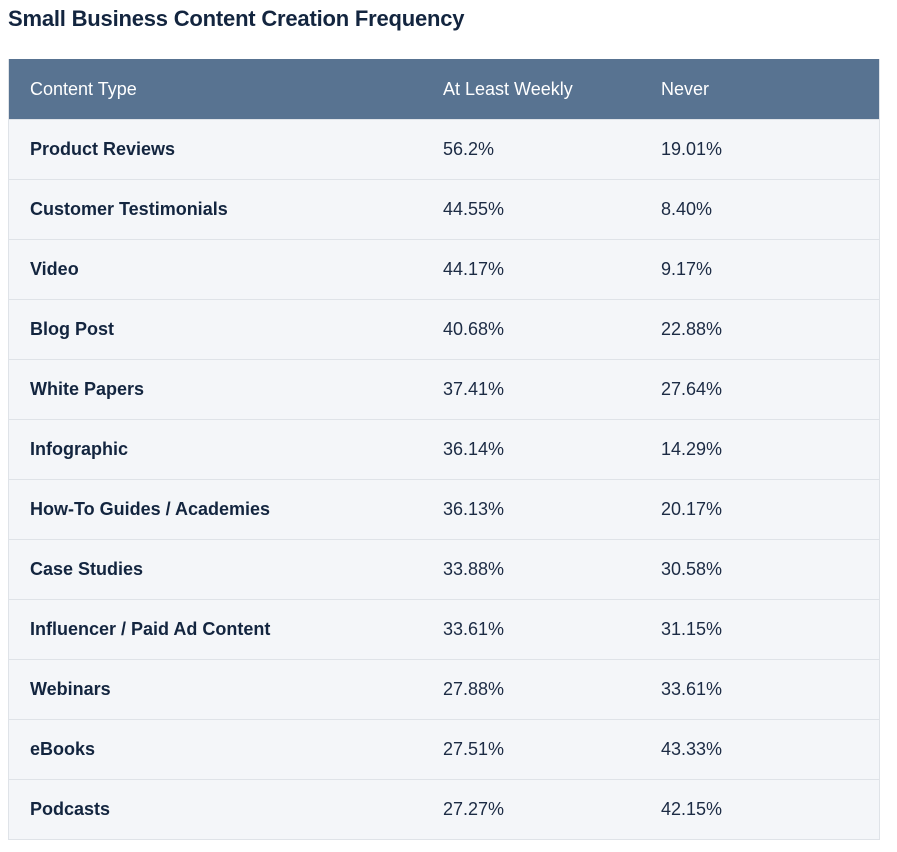 Image resolution: width=897 pixels, height=852 pixels. I want to click on table-row: Customer Testimonials 44.55% 8.40%, so click(444, 209).